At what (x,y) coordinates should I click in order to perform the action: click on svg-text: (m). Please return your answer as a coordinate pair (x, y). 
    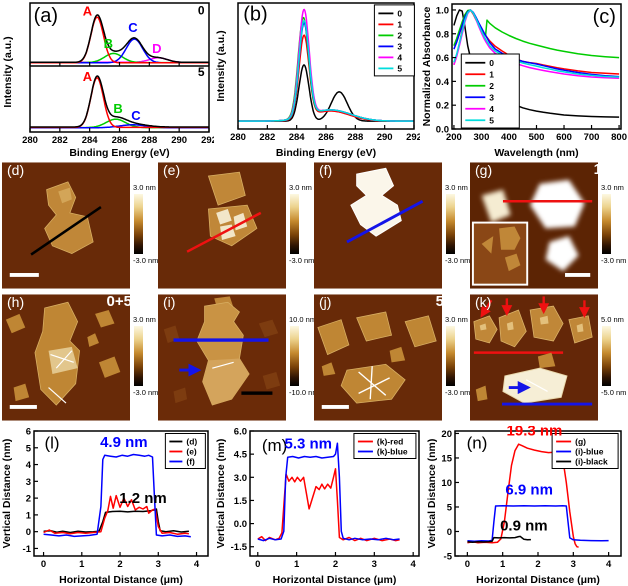
    Looking at the image, I should click on (274, 445).